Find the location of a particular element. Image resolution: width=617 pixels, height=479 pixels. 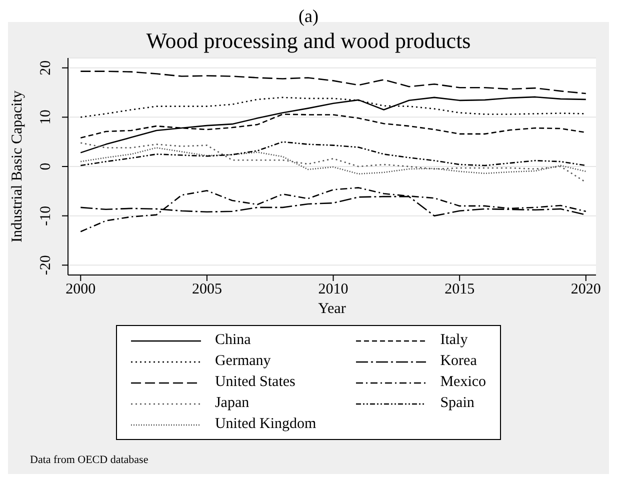

text: Data from OECD database is located at coordinates (89, 460).